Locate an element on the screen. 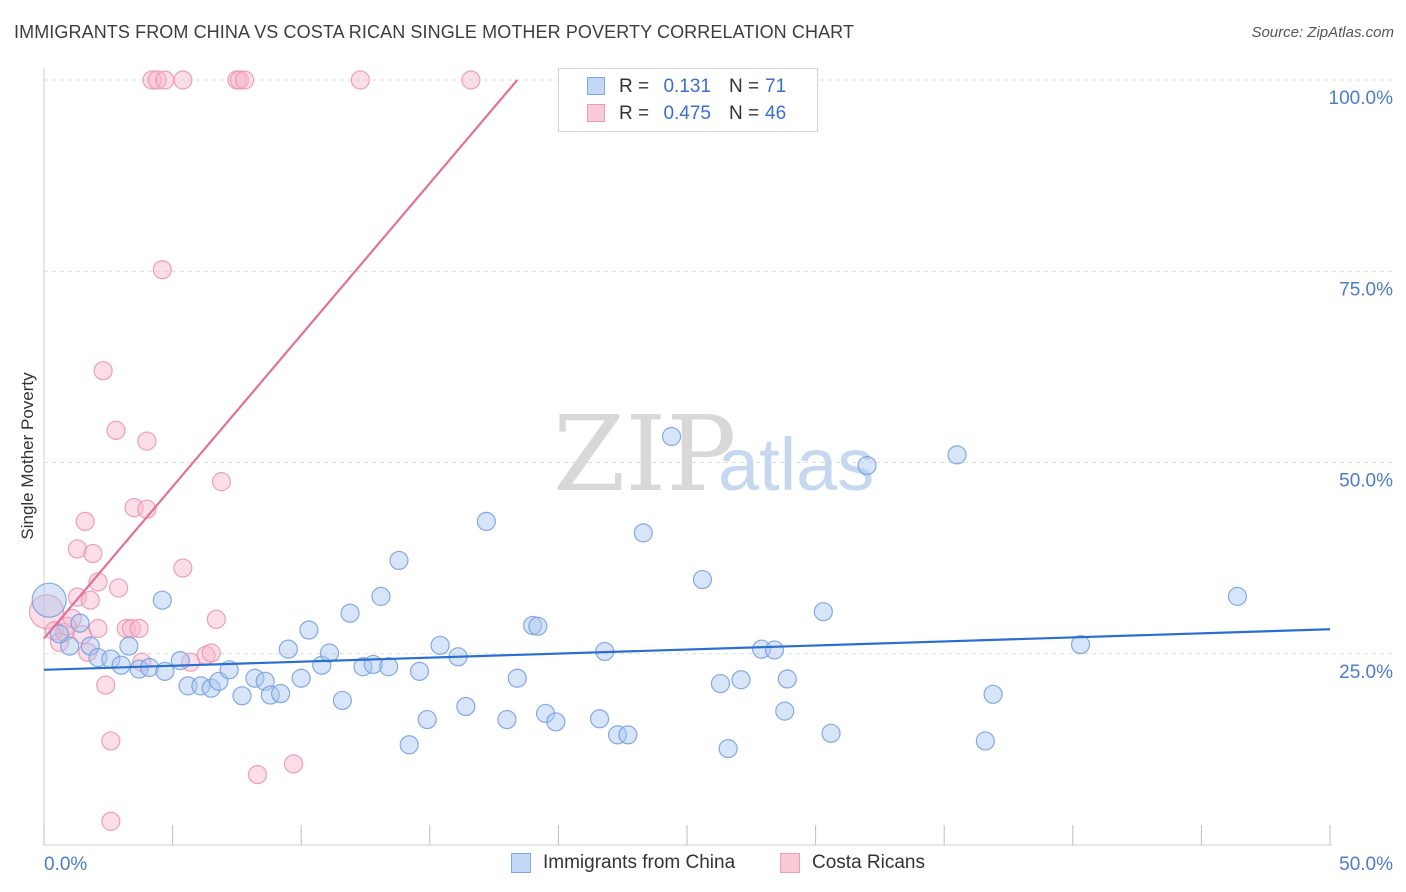 This screenshot has height=892, width=1406. legend-n-label: N = is located at coordinates (744, 113).